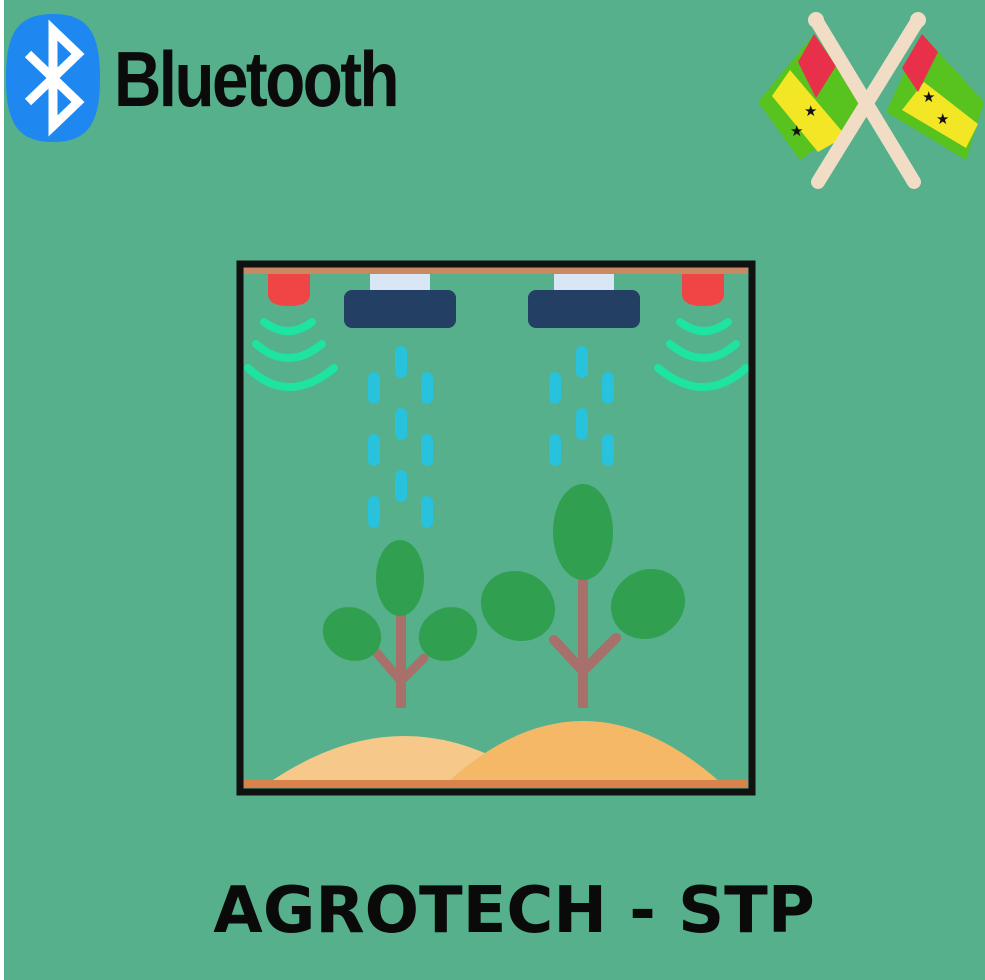 This screenshot has height=980, width=985. I want to click on left-flag: ★ ★, so click(814, 97).